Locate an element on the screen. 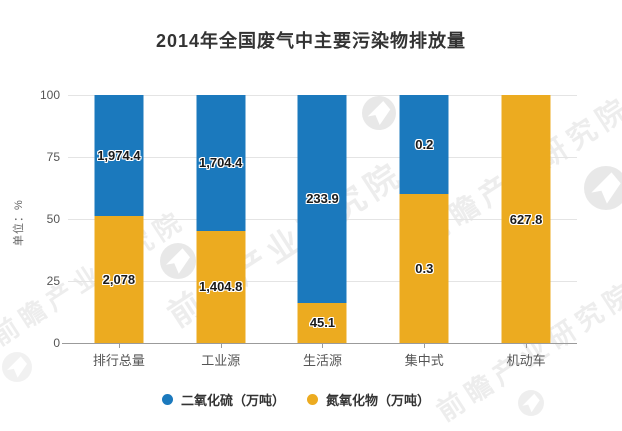 This screenshot has height=431, width=622. x-axis-label: 集中式 is located at coordinates (424, 360).